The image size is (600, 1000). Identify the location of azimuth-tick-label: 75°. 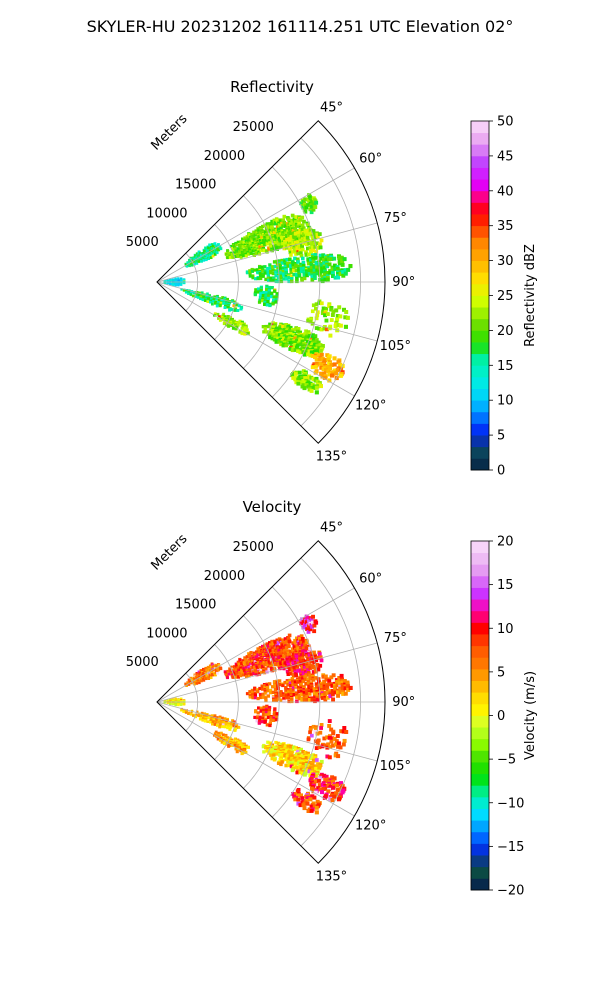
(395, 638).